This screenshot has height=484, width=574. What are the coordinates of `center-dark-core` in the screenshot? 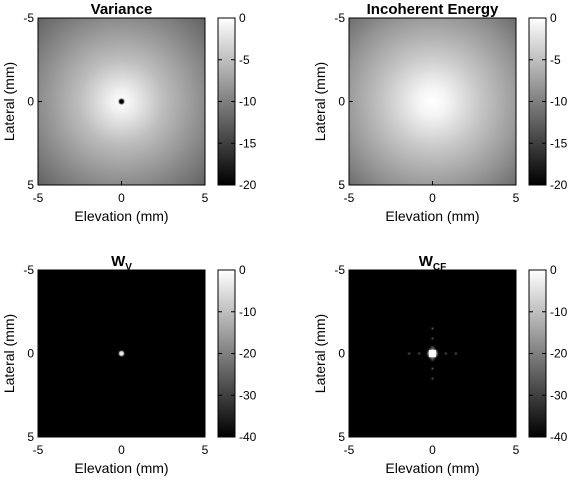 It's located at (121, 101).